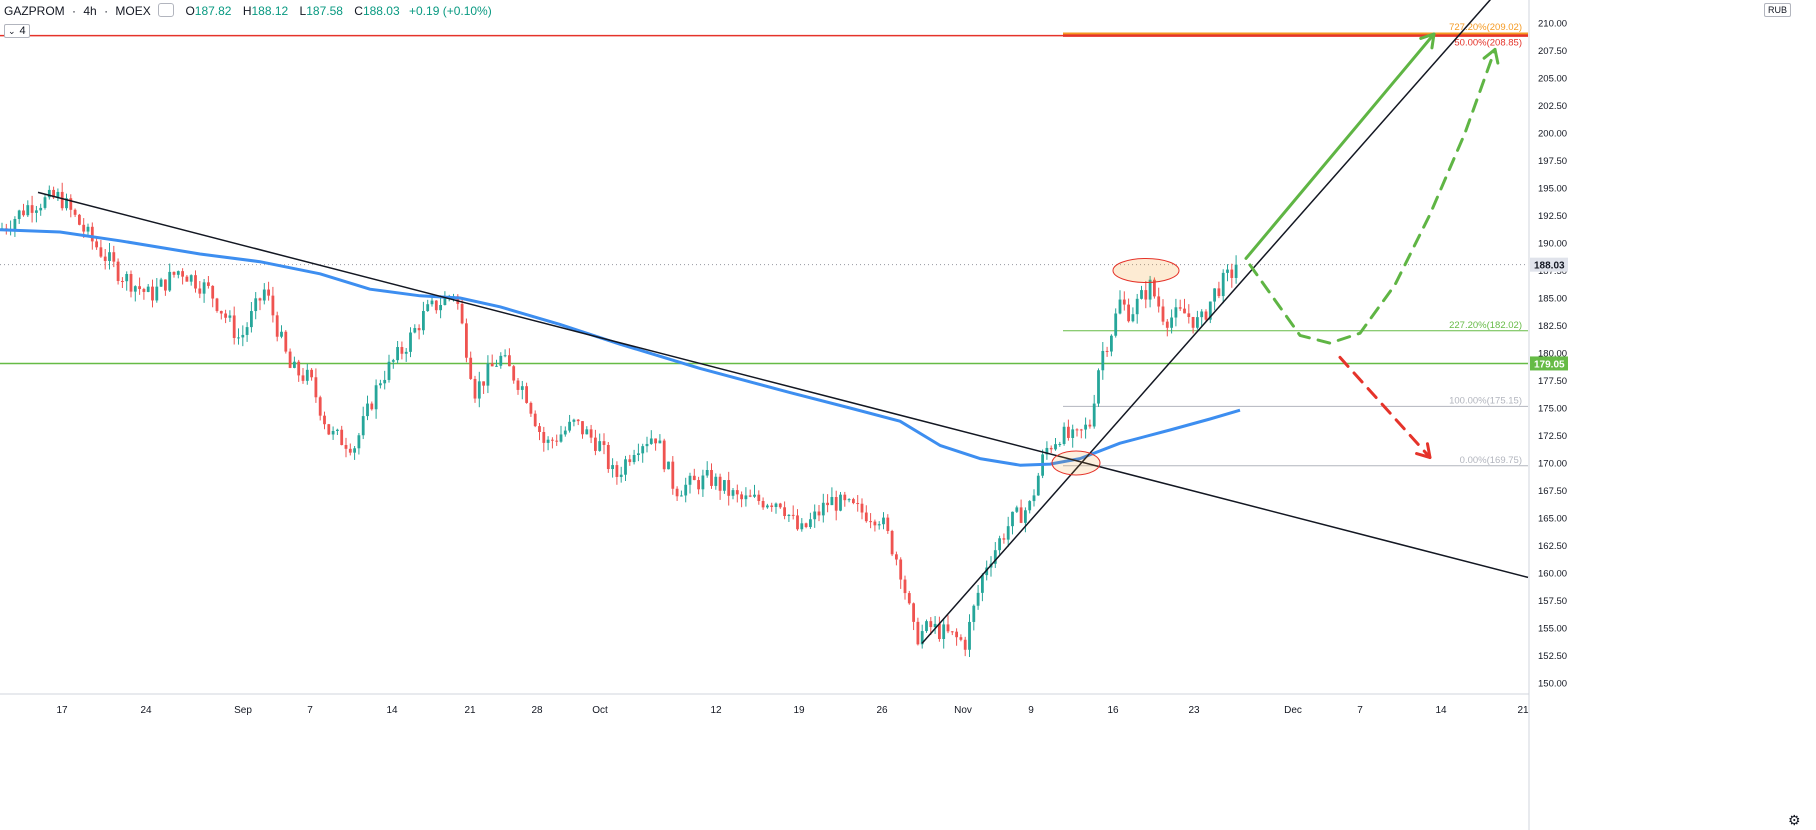  I want to click on x-tick-label: Oct, so click(600, 710).